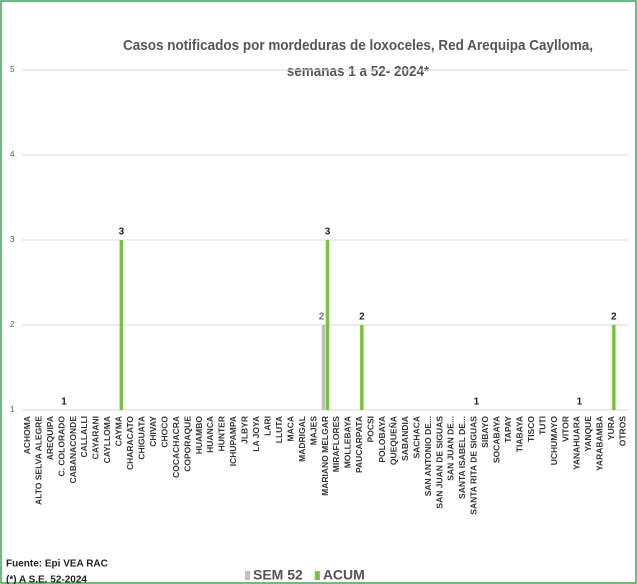 The width and height of the screenshot is (637, 584). Describe the element at coordinates (153, 431) in the screenshot. I see `x-tick-label: CHIVAY` at that location.